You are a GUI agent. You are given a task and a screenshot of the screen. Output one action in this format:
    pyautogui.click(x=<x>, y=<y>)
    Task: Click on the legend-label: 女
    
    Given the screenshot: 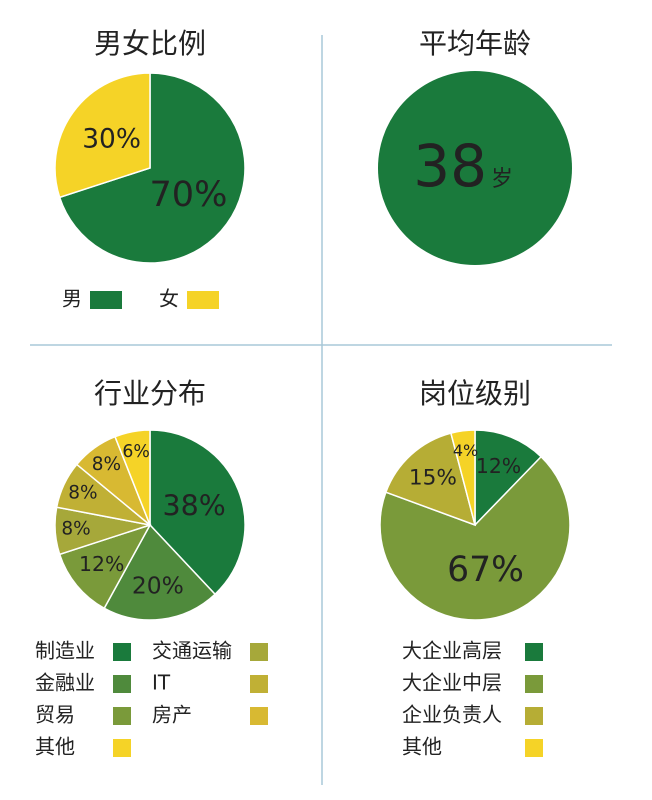 What is the action you would take?
    pyautogui.click(x=169, y=299)
    